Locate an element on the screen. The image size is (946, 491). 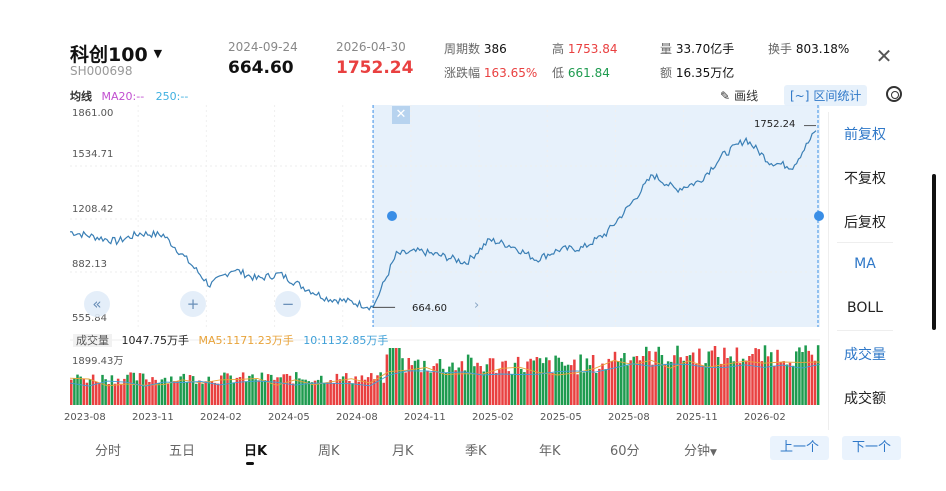
indicator-ma-button: MA is located at coordinates (865, 264).